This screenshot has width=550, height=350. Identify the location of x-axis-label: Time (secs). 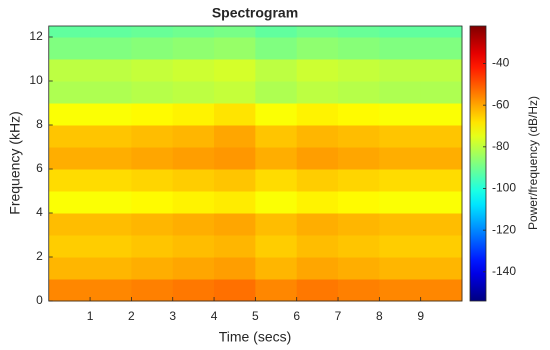
(255, 337).